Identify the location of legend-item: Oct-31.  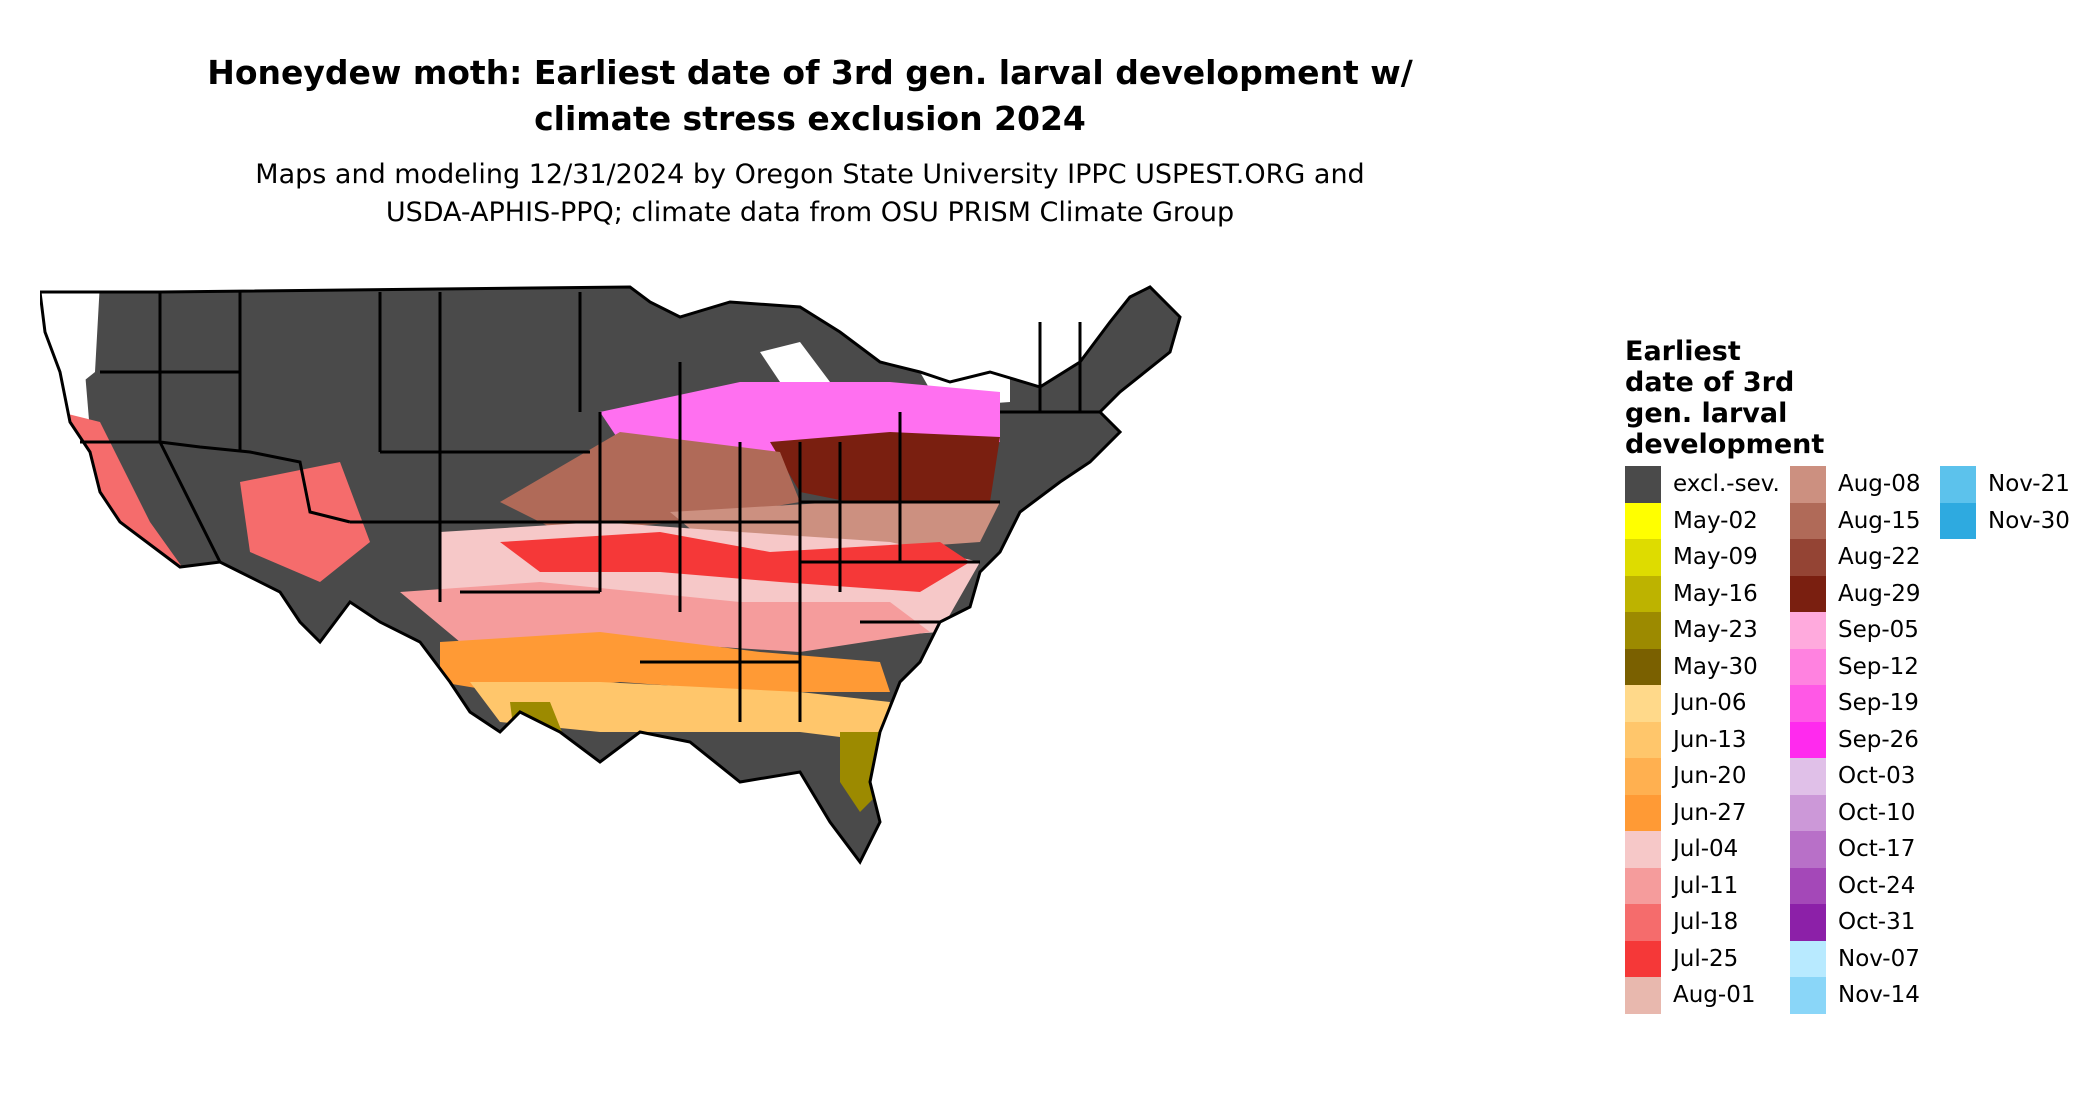
(1855, 922).